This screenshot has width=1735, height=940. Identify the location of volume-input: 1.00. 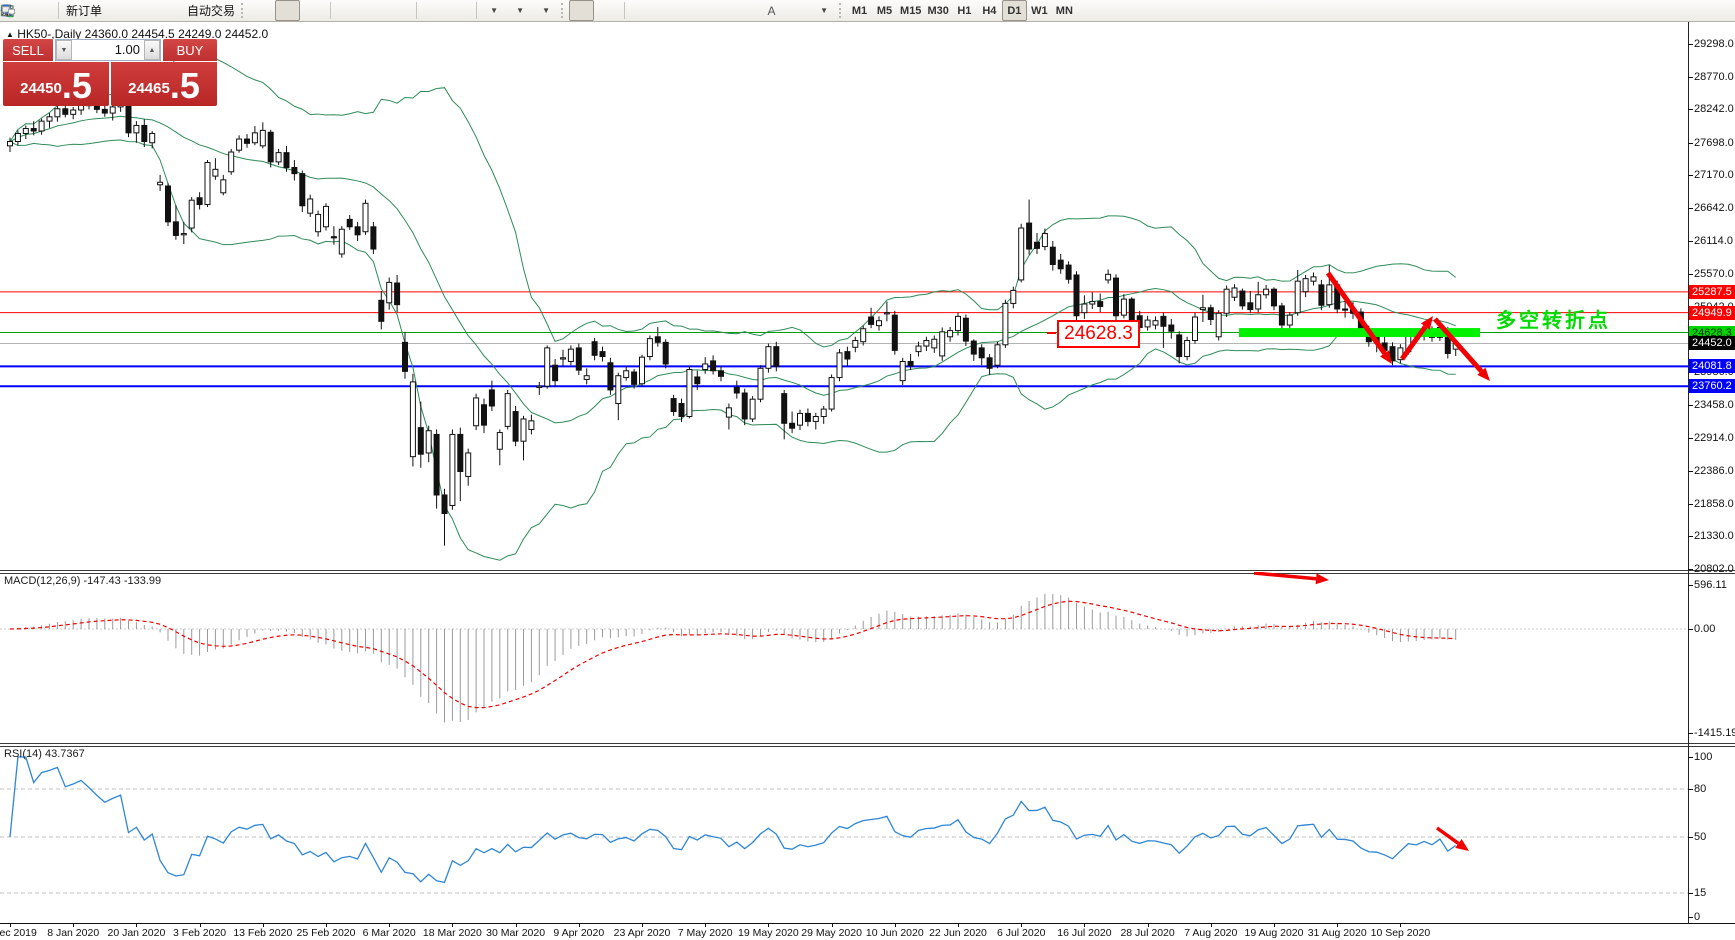
(127, 49).